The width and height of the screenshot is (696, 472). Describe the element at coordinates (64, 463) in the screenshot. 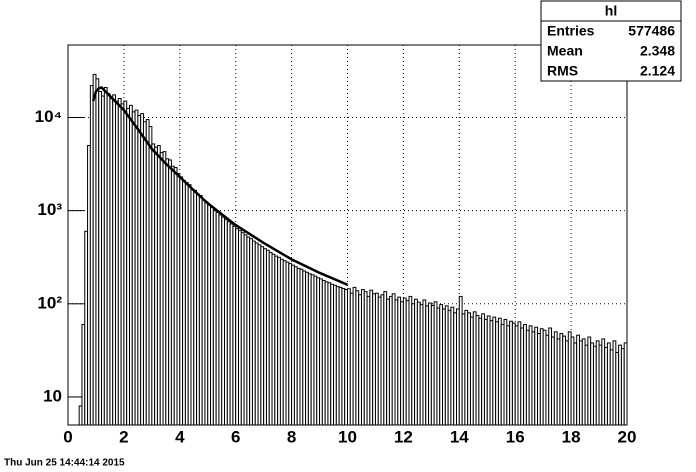

I see `date: Thu Jun 25 14:44:14 2015` at that location.